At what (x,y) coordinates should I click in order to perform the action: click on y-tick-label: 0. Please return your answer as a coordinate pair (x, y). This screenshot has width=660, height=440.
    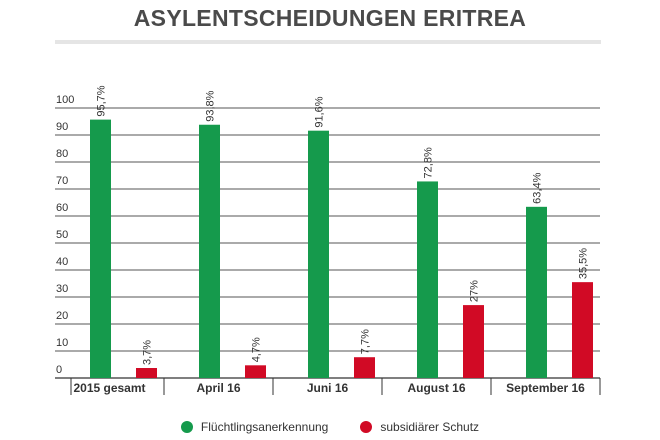
    Looking at the image, I should click on (59, 370).